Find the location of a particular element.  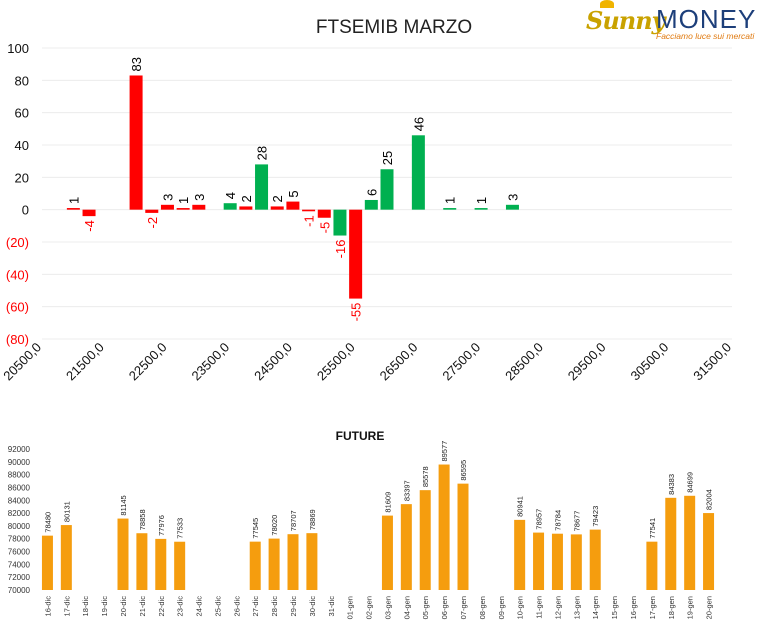

chart1-x-tick-label: 22500,0 is located at coordinates (148, 362).